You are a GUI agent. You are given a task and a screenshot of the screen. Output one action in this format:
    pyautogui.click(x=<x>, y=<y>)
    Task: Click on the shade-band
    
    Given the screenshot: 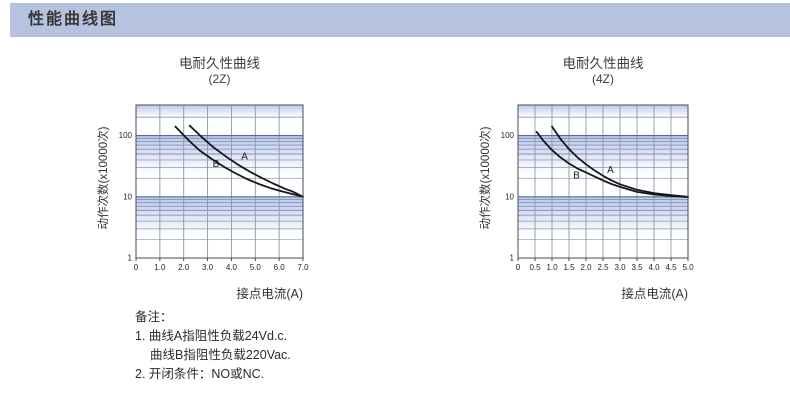 What is the action you would take?
    pyautogui.click(x=219, y=111)
    